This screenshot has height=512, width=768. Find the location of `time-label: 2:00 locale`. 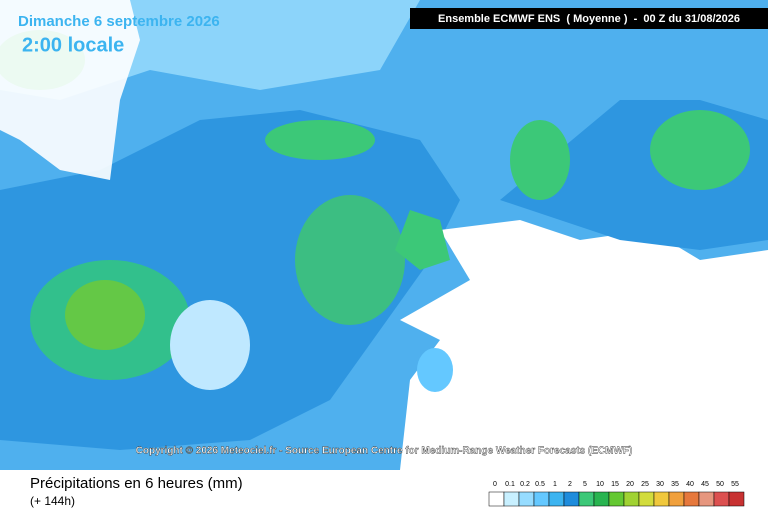

time-label: 2:00 locale is located at coordinates (73, 45).